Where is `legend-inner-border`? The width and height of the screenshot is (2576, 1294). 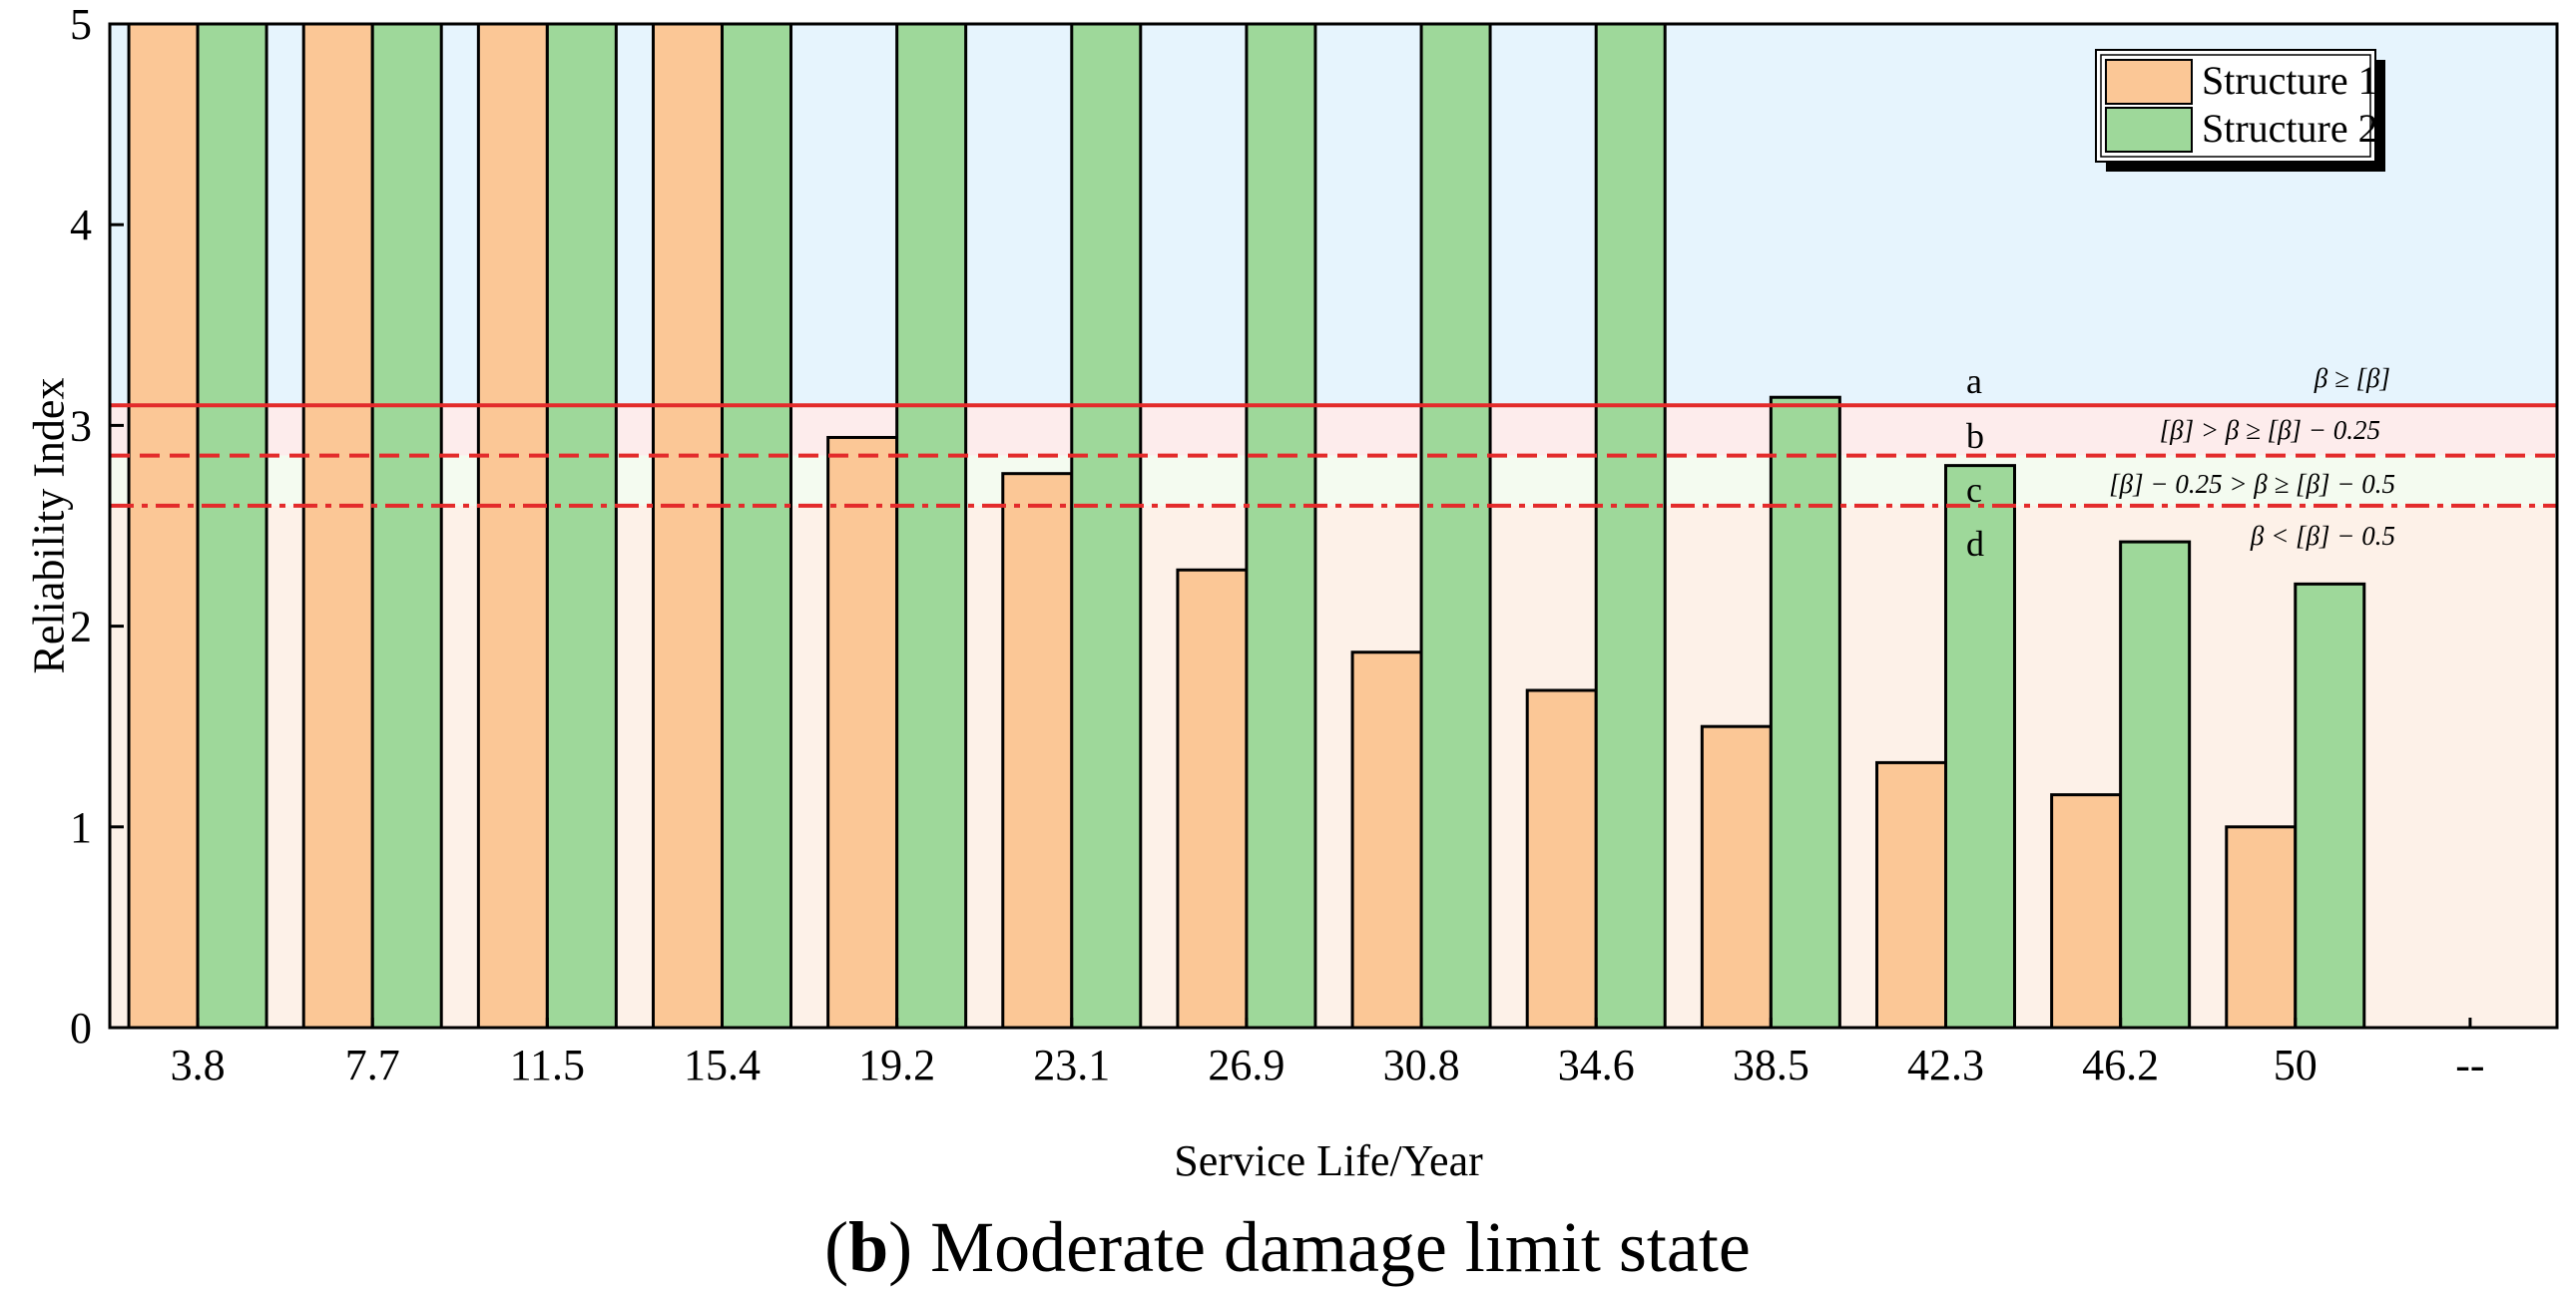
legend-inner-border is located at coordinates (2235, 106).